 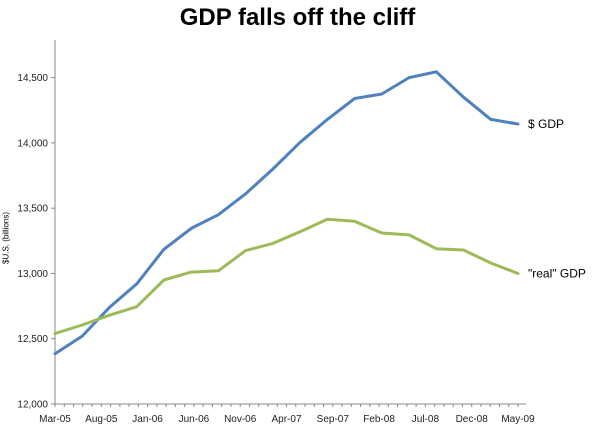 I want to click on x-tick-label: Feb-08, so click(x=379, y=419).